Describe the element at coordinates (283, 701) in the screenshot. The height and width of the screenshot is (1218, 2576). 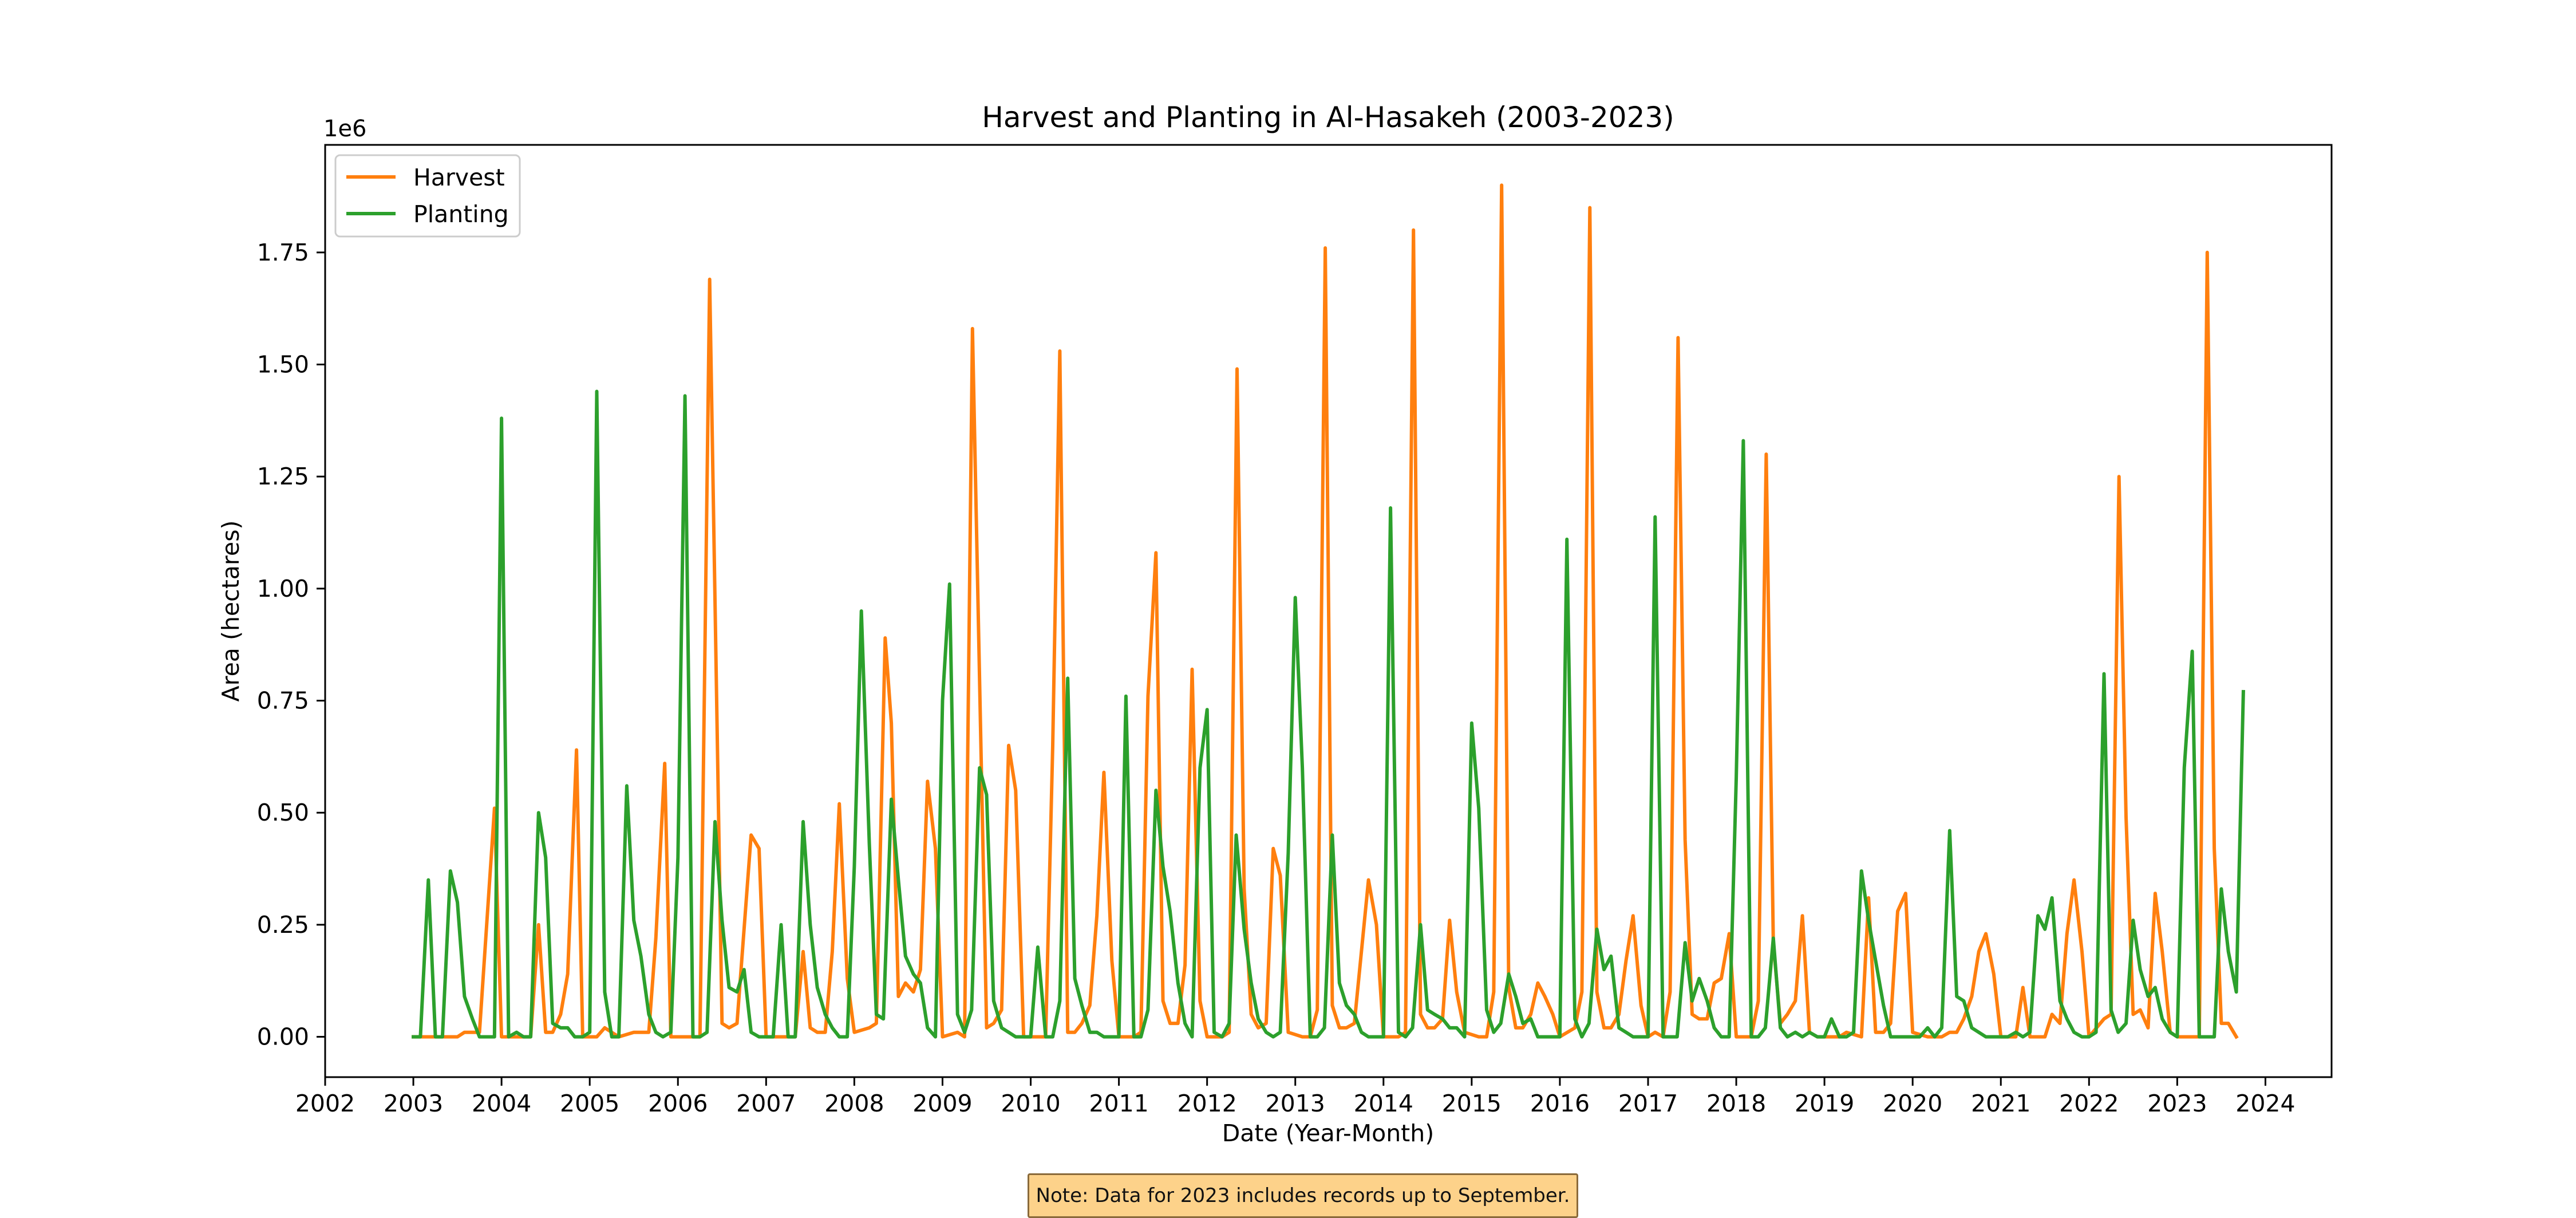
I see `y-tick-label: 0.75` at that location.